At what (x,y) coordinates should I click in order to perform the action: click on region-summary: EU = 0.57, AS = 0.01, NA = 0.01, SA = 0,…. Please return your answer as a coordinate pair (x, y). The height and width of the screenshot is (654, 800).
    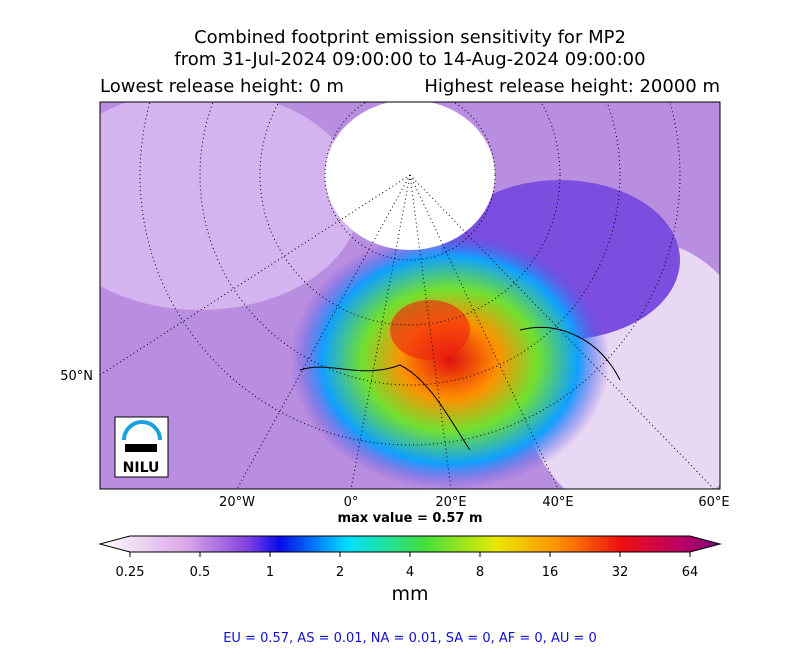
    Looking at the image, I should click on (410, 638).